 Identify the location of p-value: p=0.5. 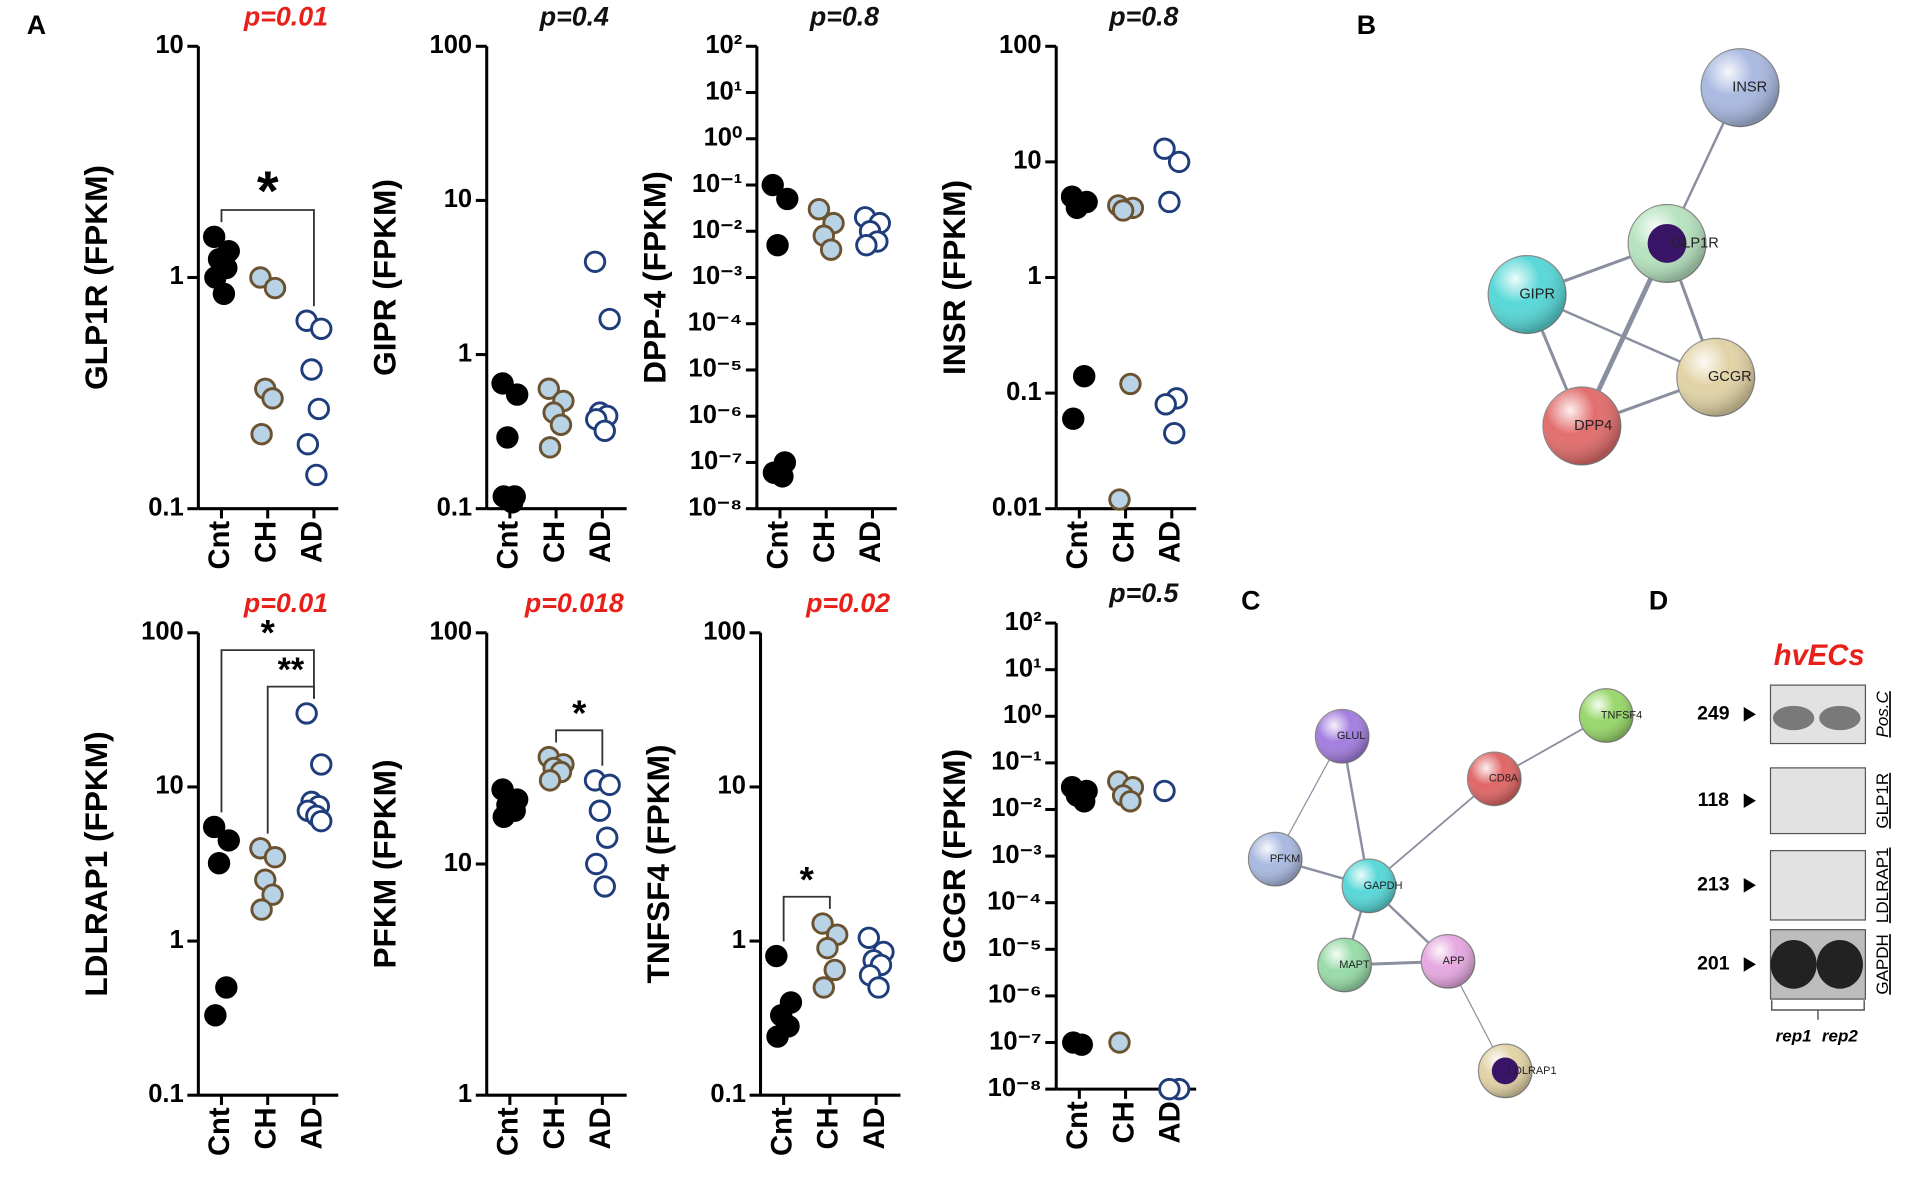
(1143, 593).